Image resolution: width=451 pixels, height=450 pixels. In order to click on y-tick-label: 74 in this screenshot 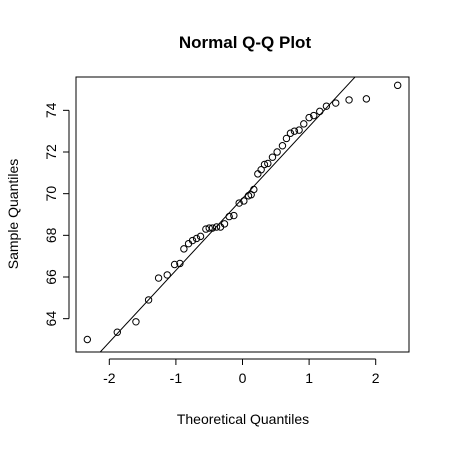, I will do `click(51, 110)`.